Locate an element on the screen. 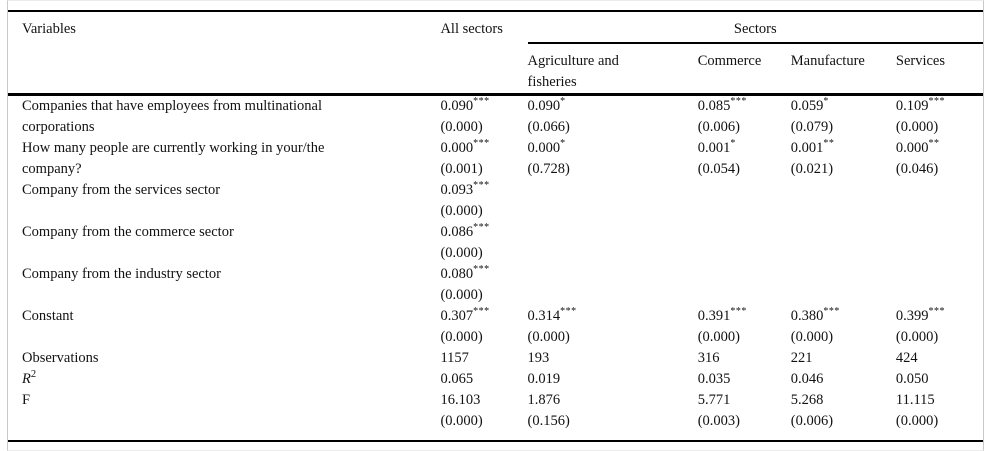 This screenshot has height=451, width=992. table-row: F 16.103 1.876 5.771 5.268 11.115 is located at coordinates (495, 400).